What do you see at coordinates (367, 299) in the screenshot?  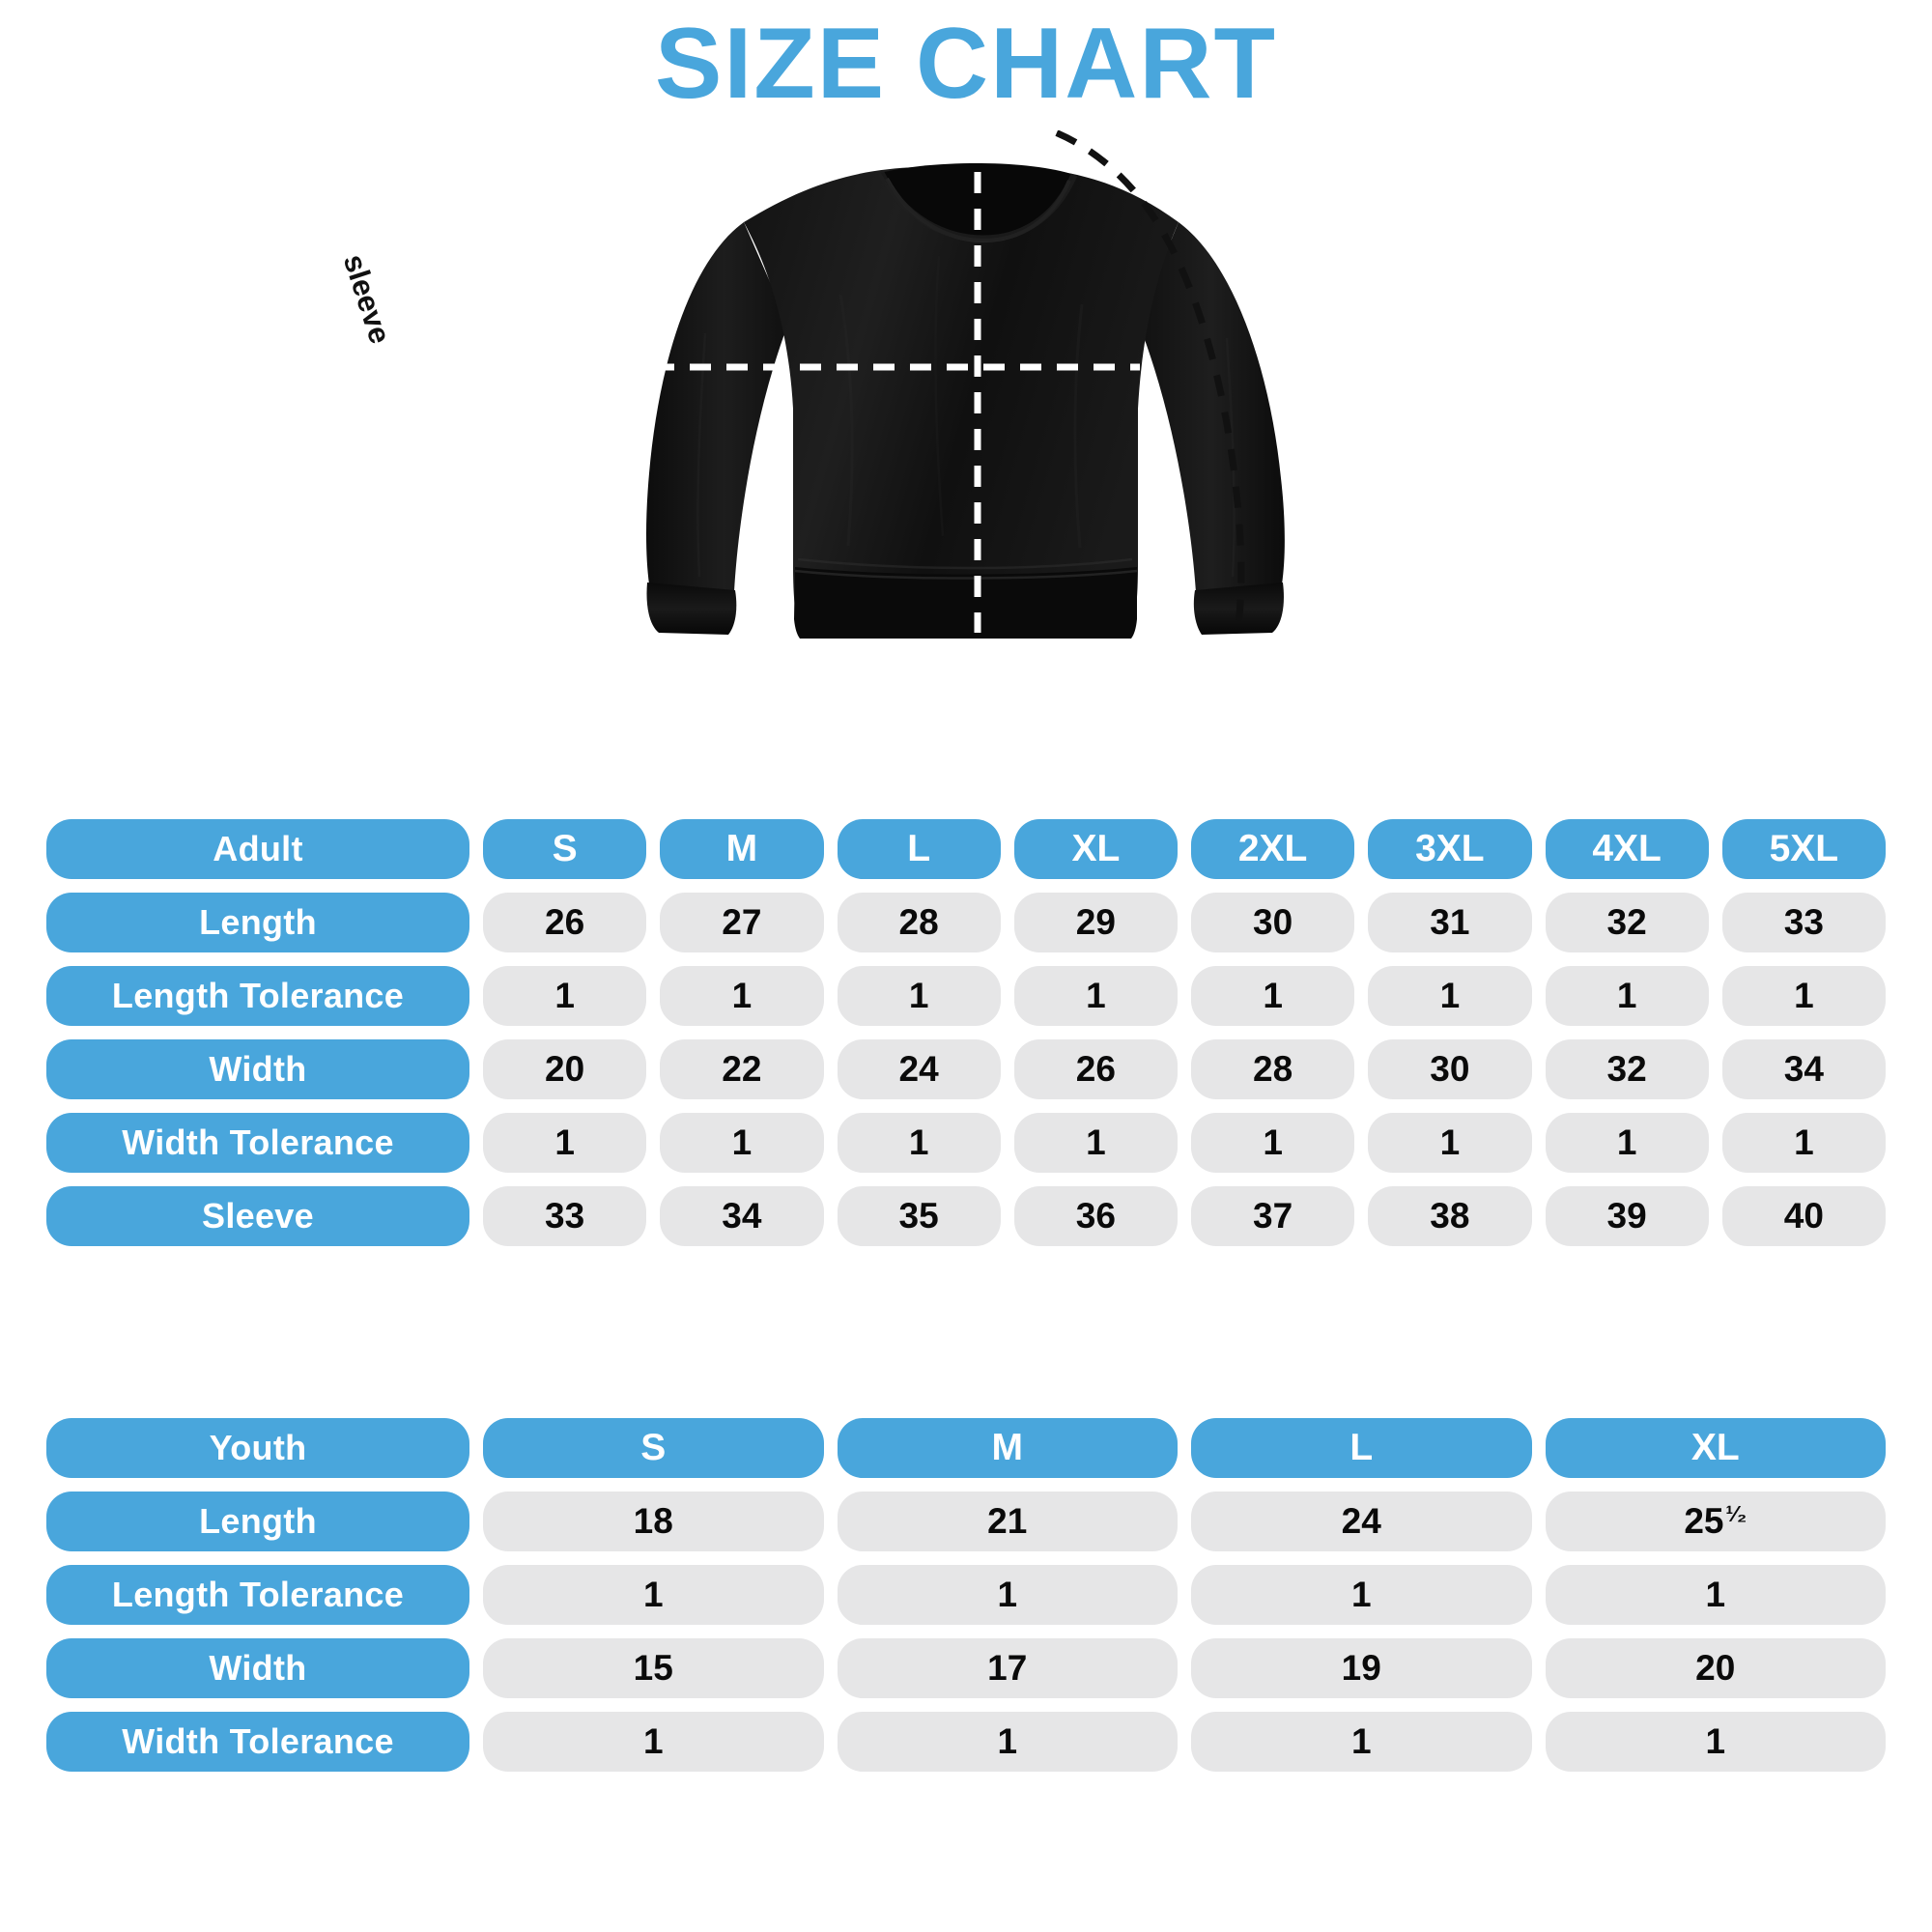 I see `sleeve-measurement-label: sleeve` at bounding box center [367, 299].